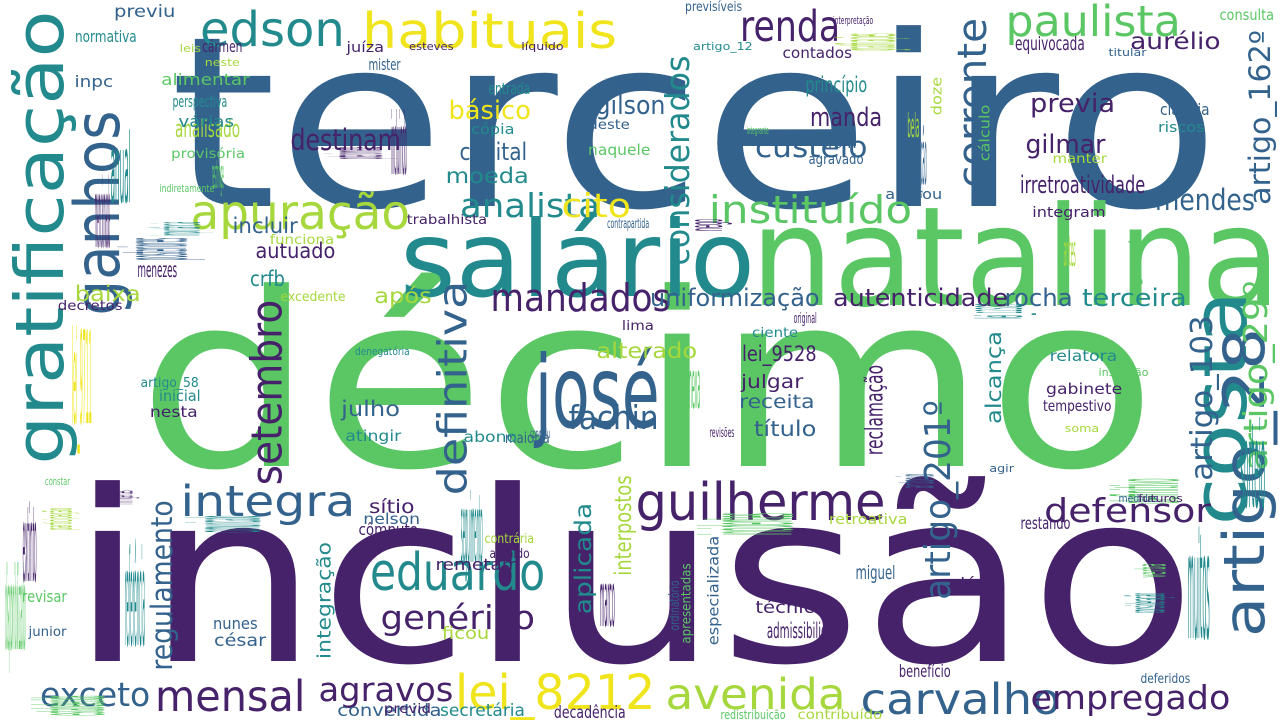 This screenshot has width=1280, height=720. I want to click on word-nesta: nesta, so click(173, 412).